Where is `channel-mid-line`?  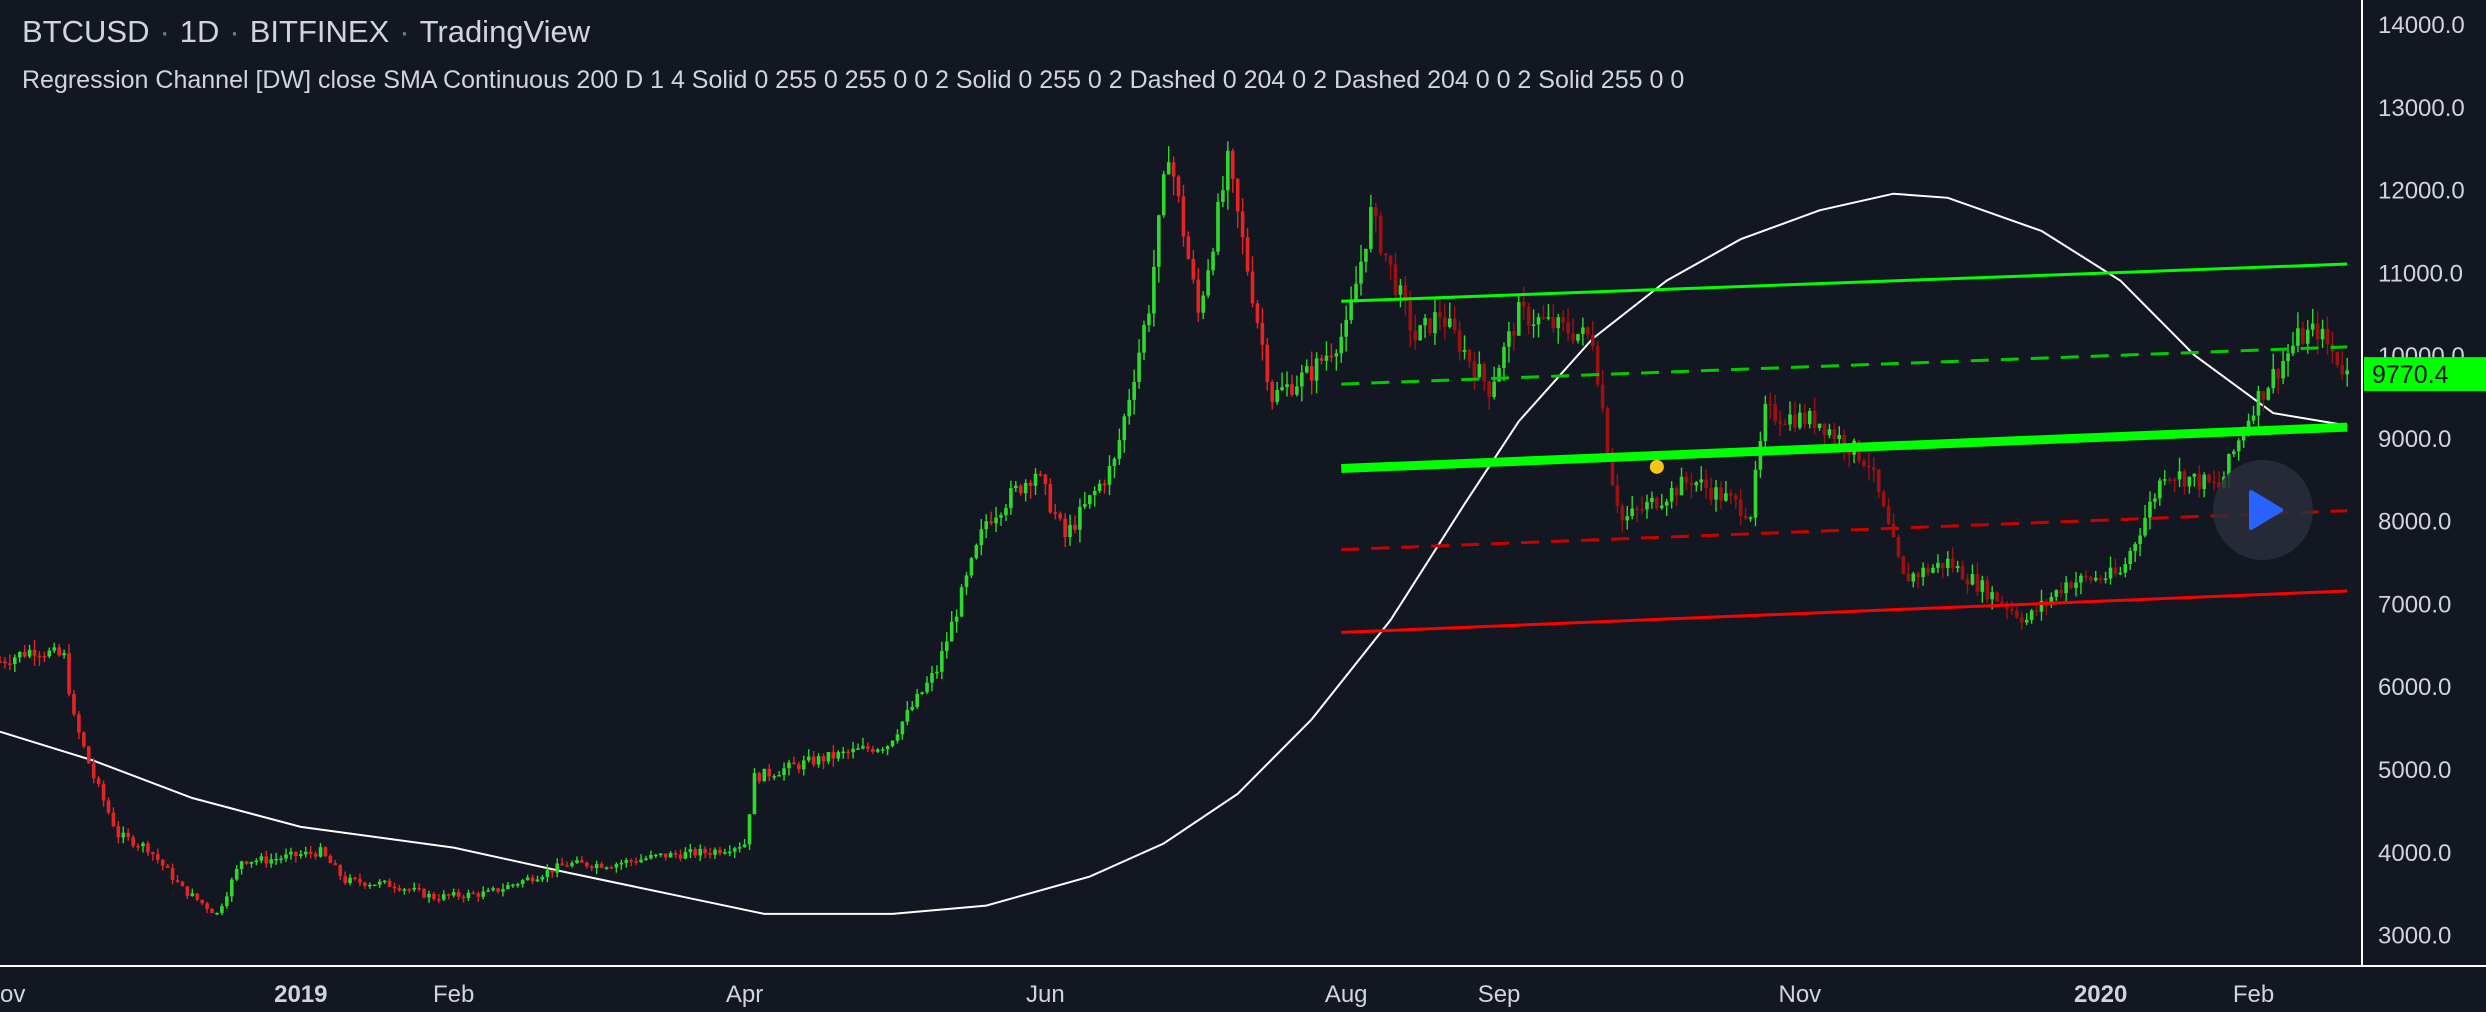
channel-mid-line is located at coordinates (1844, 448).